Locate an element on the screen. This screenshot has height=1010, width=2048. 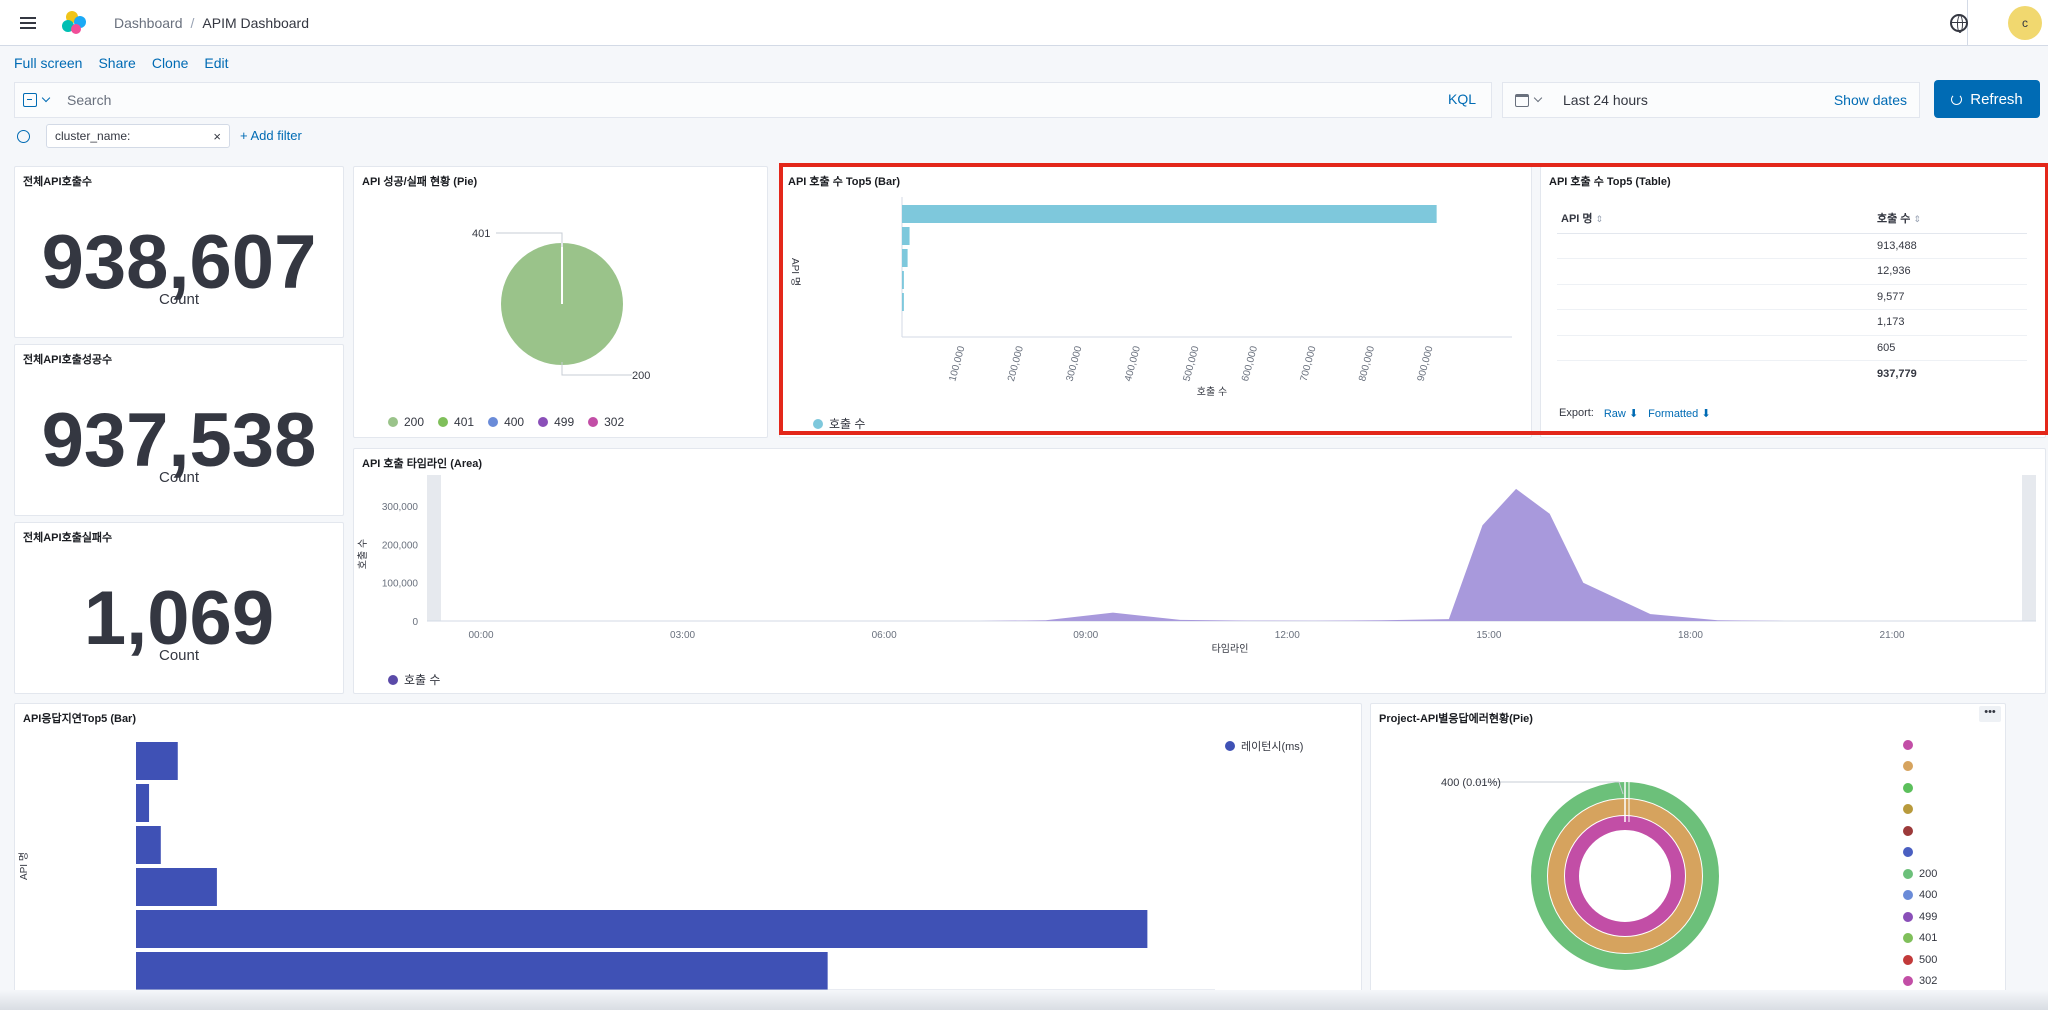
panel-title: API 호출 타임라인 (Area) is located at coordinates (422, 464).